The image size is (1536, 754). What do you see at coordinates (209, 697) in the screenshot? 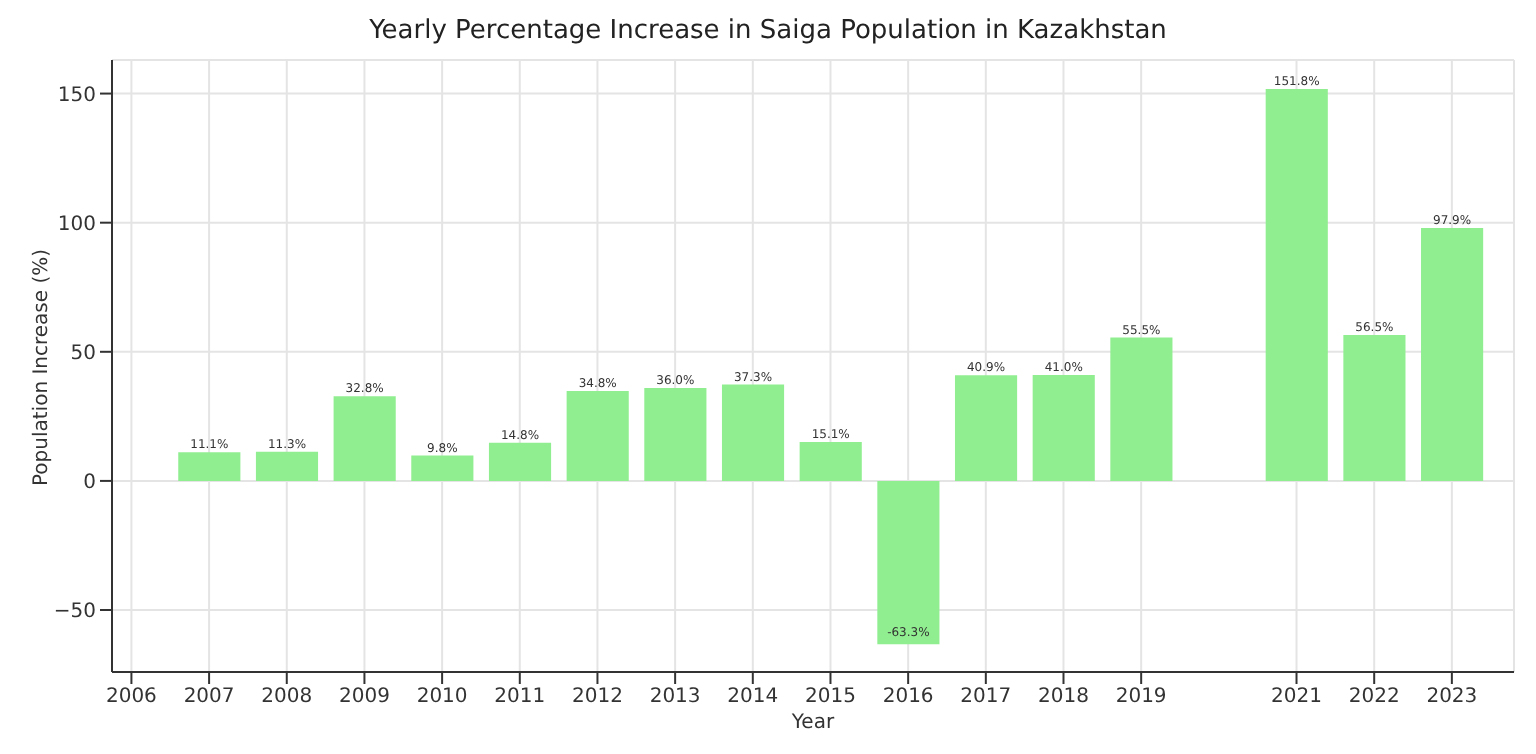
I see `x-tick-label: 2007` at bounding box center [209, 697].